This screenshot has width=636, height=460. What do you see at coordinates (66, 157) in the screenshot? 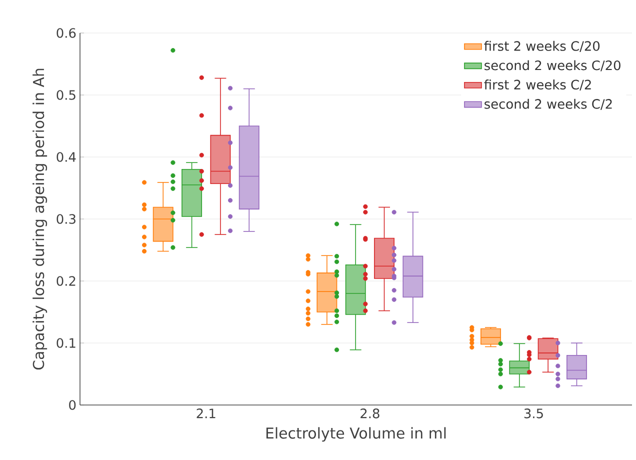
I see `y-tick-label: 0.4` at bounding box center [66, 157].